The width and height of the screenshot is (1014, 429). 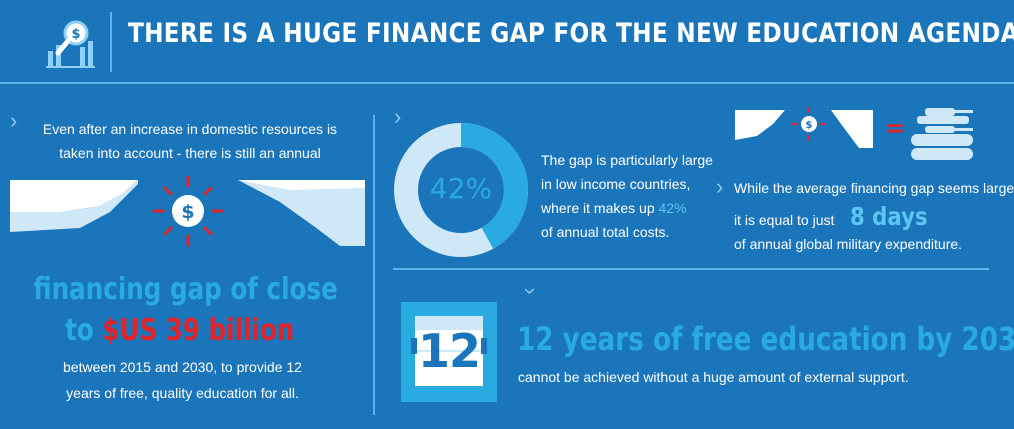 I want to click on equals-sign: =, so click(x=895, y=128).